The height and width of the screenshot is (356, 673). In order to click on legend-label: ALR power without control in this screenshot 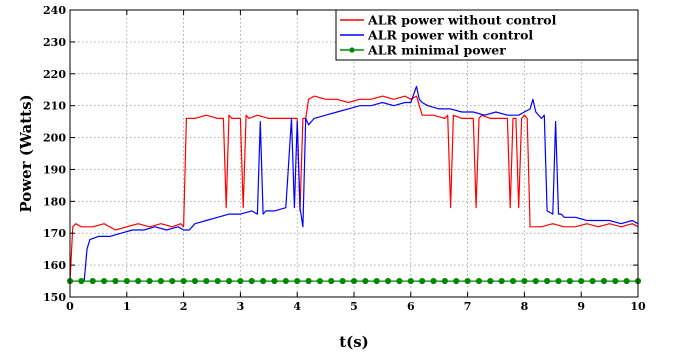, I will do `click(462, 20)`.